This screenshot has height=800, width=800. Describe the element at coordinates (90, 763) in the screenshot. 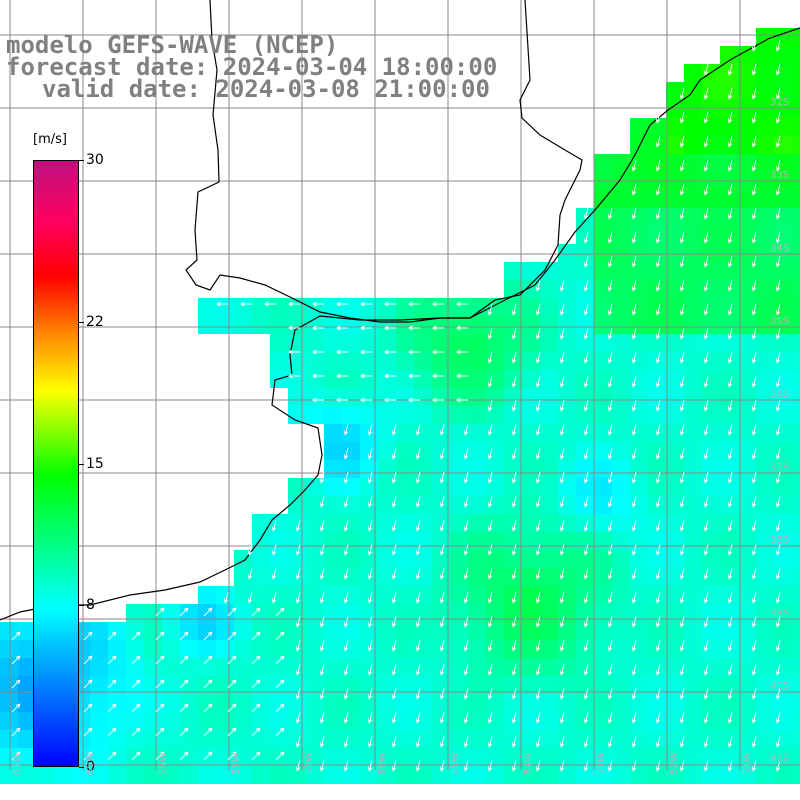

I see `longitude-label: 60W` at that location.